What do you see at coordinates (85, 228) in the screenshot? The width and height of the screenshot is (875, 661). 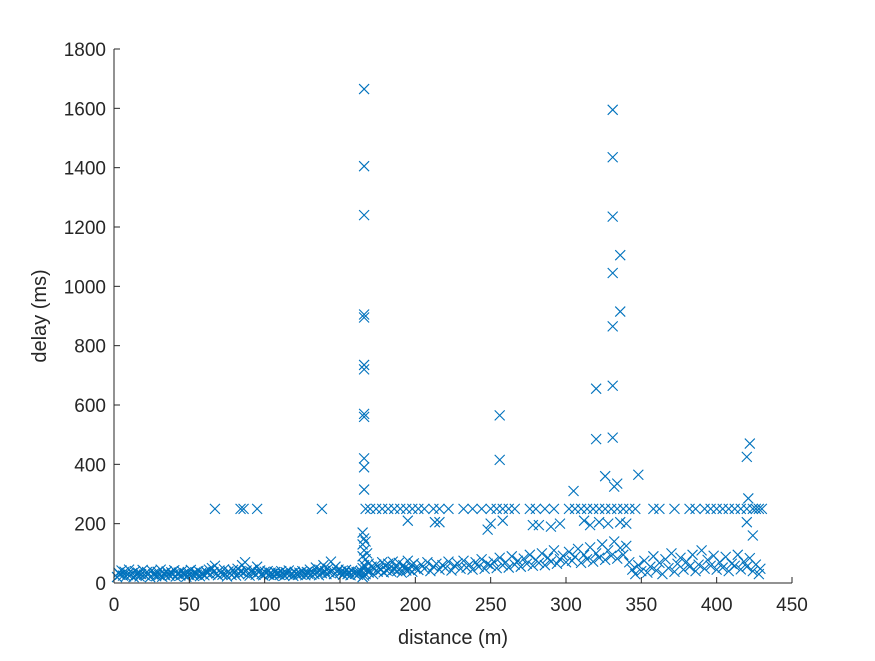 I see `y-tick-label: 1200` at bounding box center [85, 228].